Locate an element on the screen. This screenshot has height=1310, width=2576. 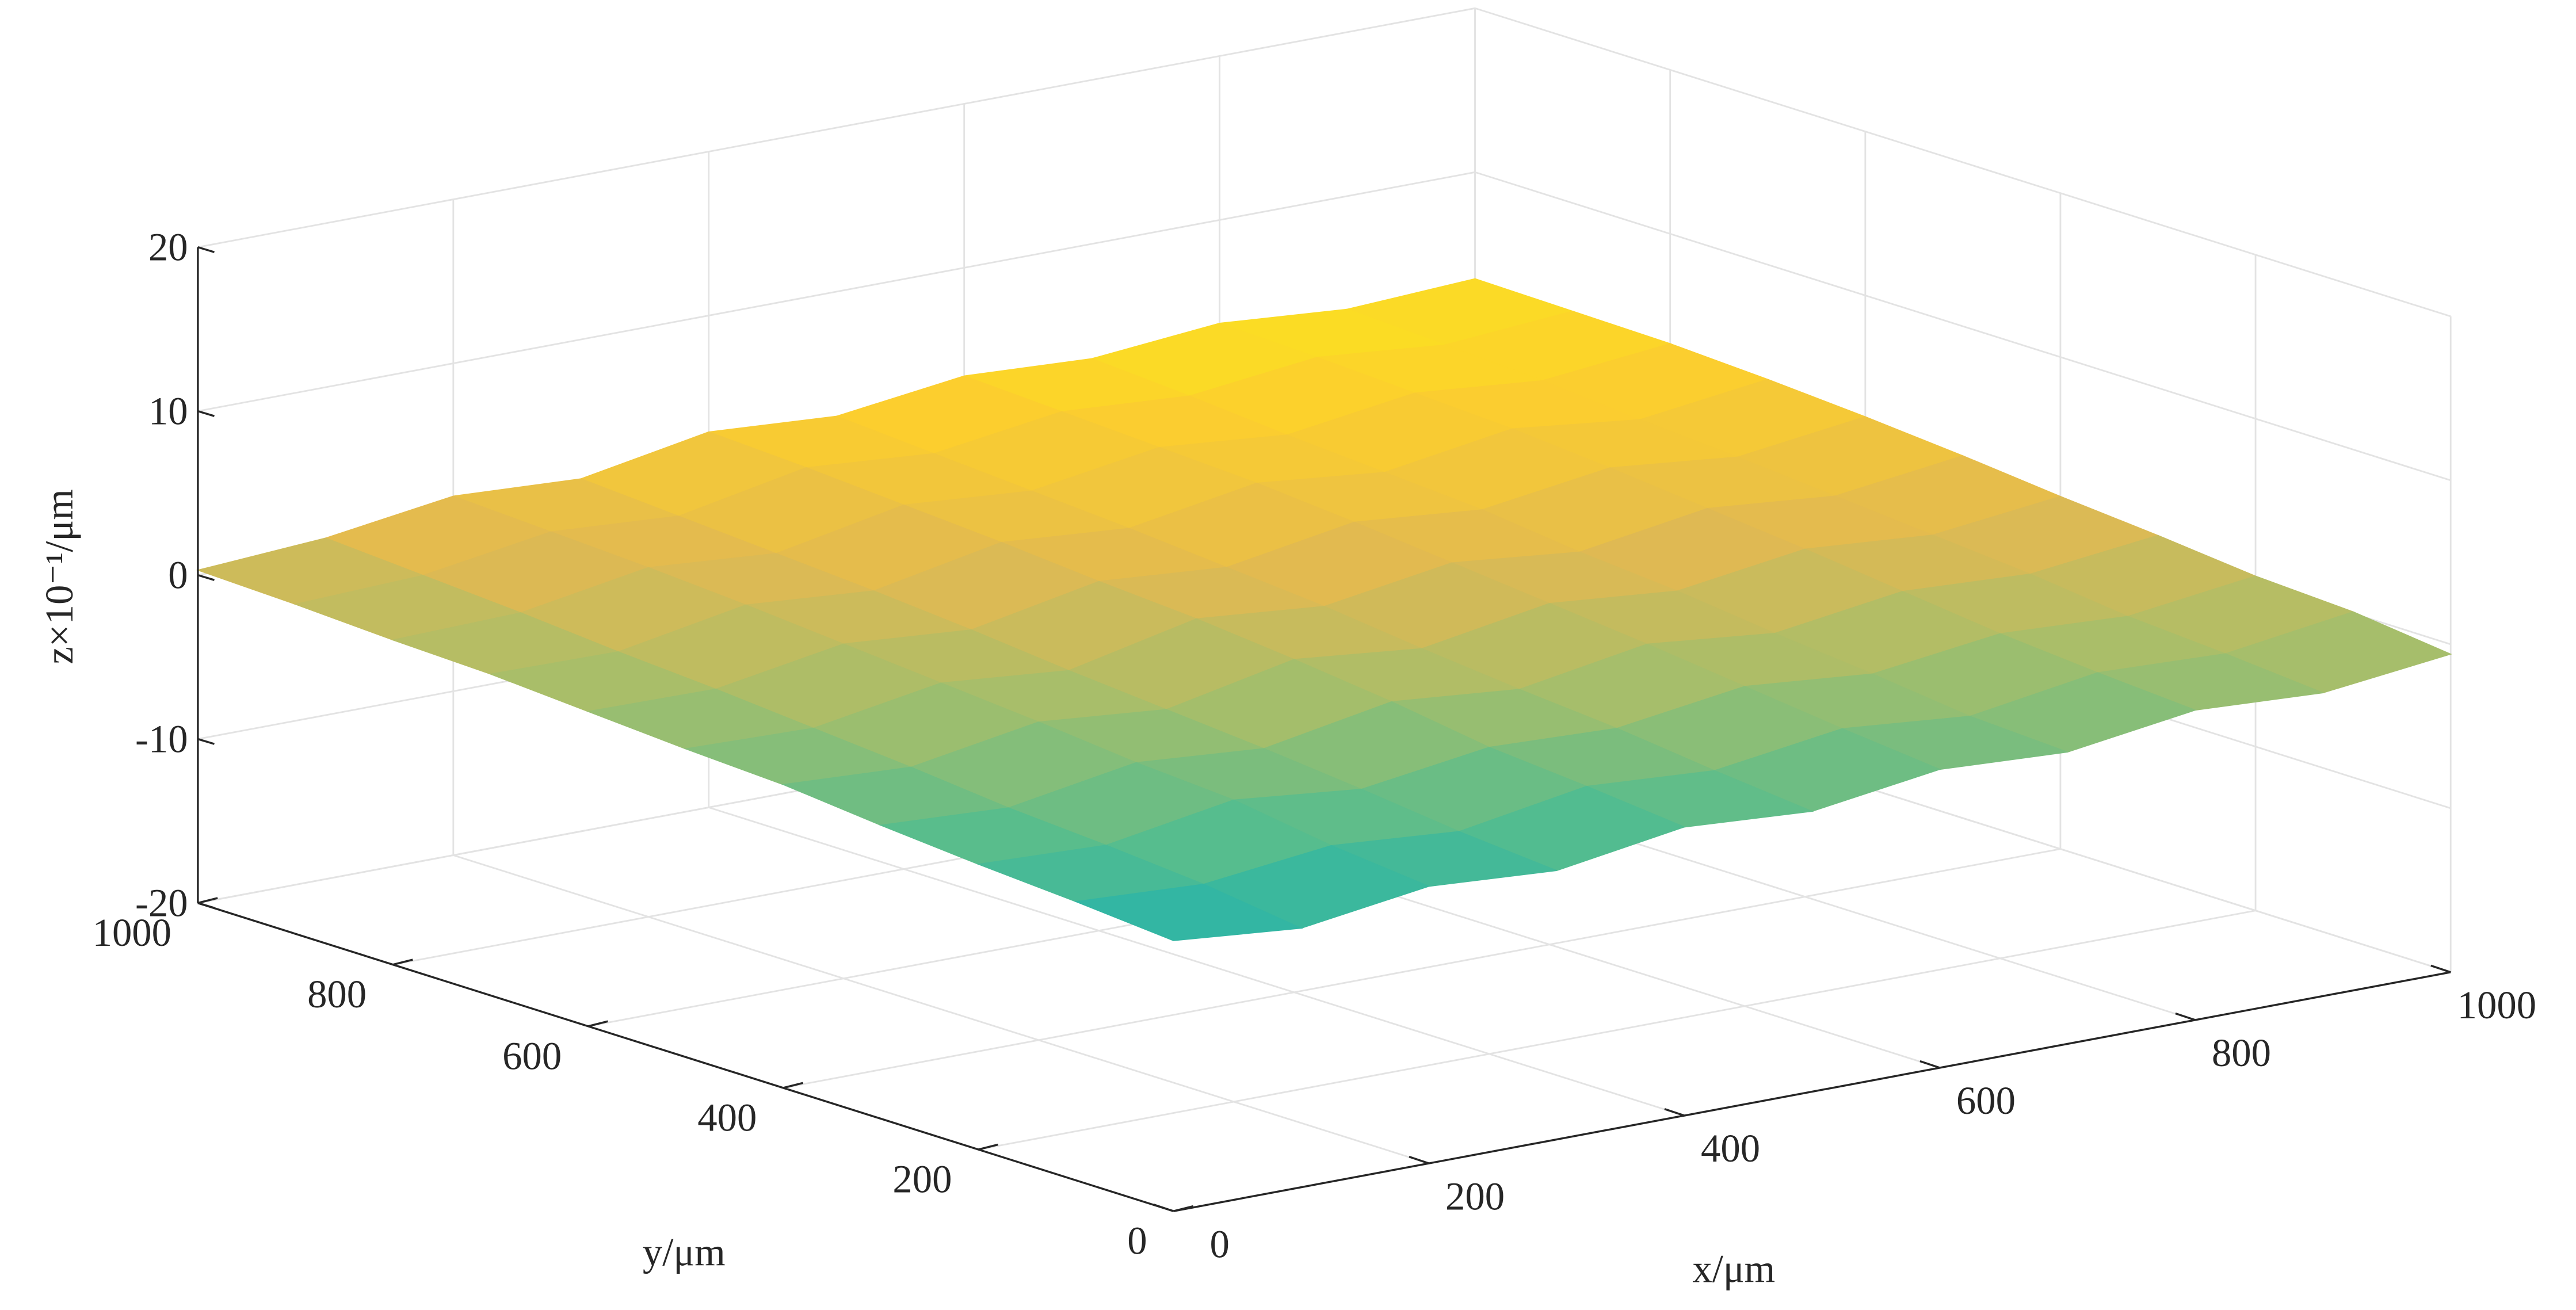
y-tick-label: 400 is located at coordinates (727, 1117).